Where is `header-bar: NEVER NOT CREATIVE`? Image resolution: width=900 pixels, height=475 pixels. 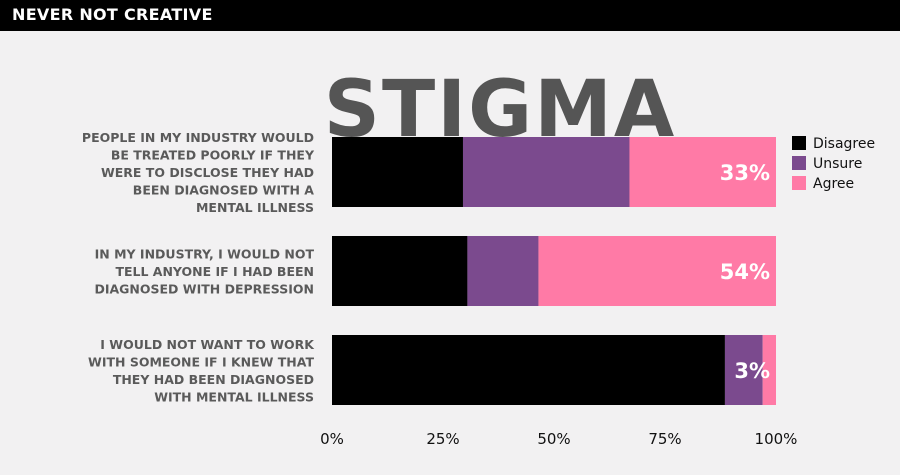 header-bar: NEVER NOT CREATIVE is located at coordinates (450, 15).